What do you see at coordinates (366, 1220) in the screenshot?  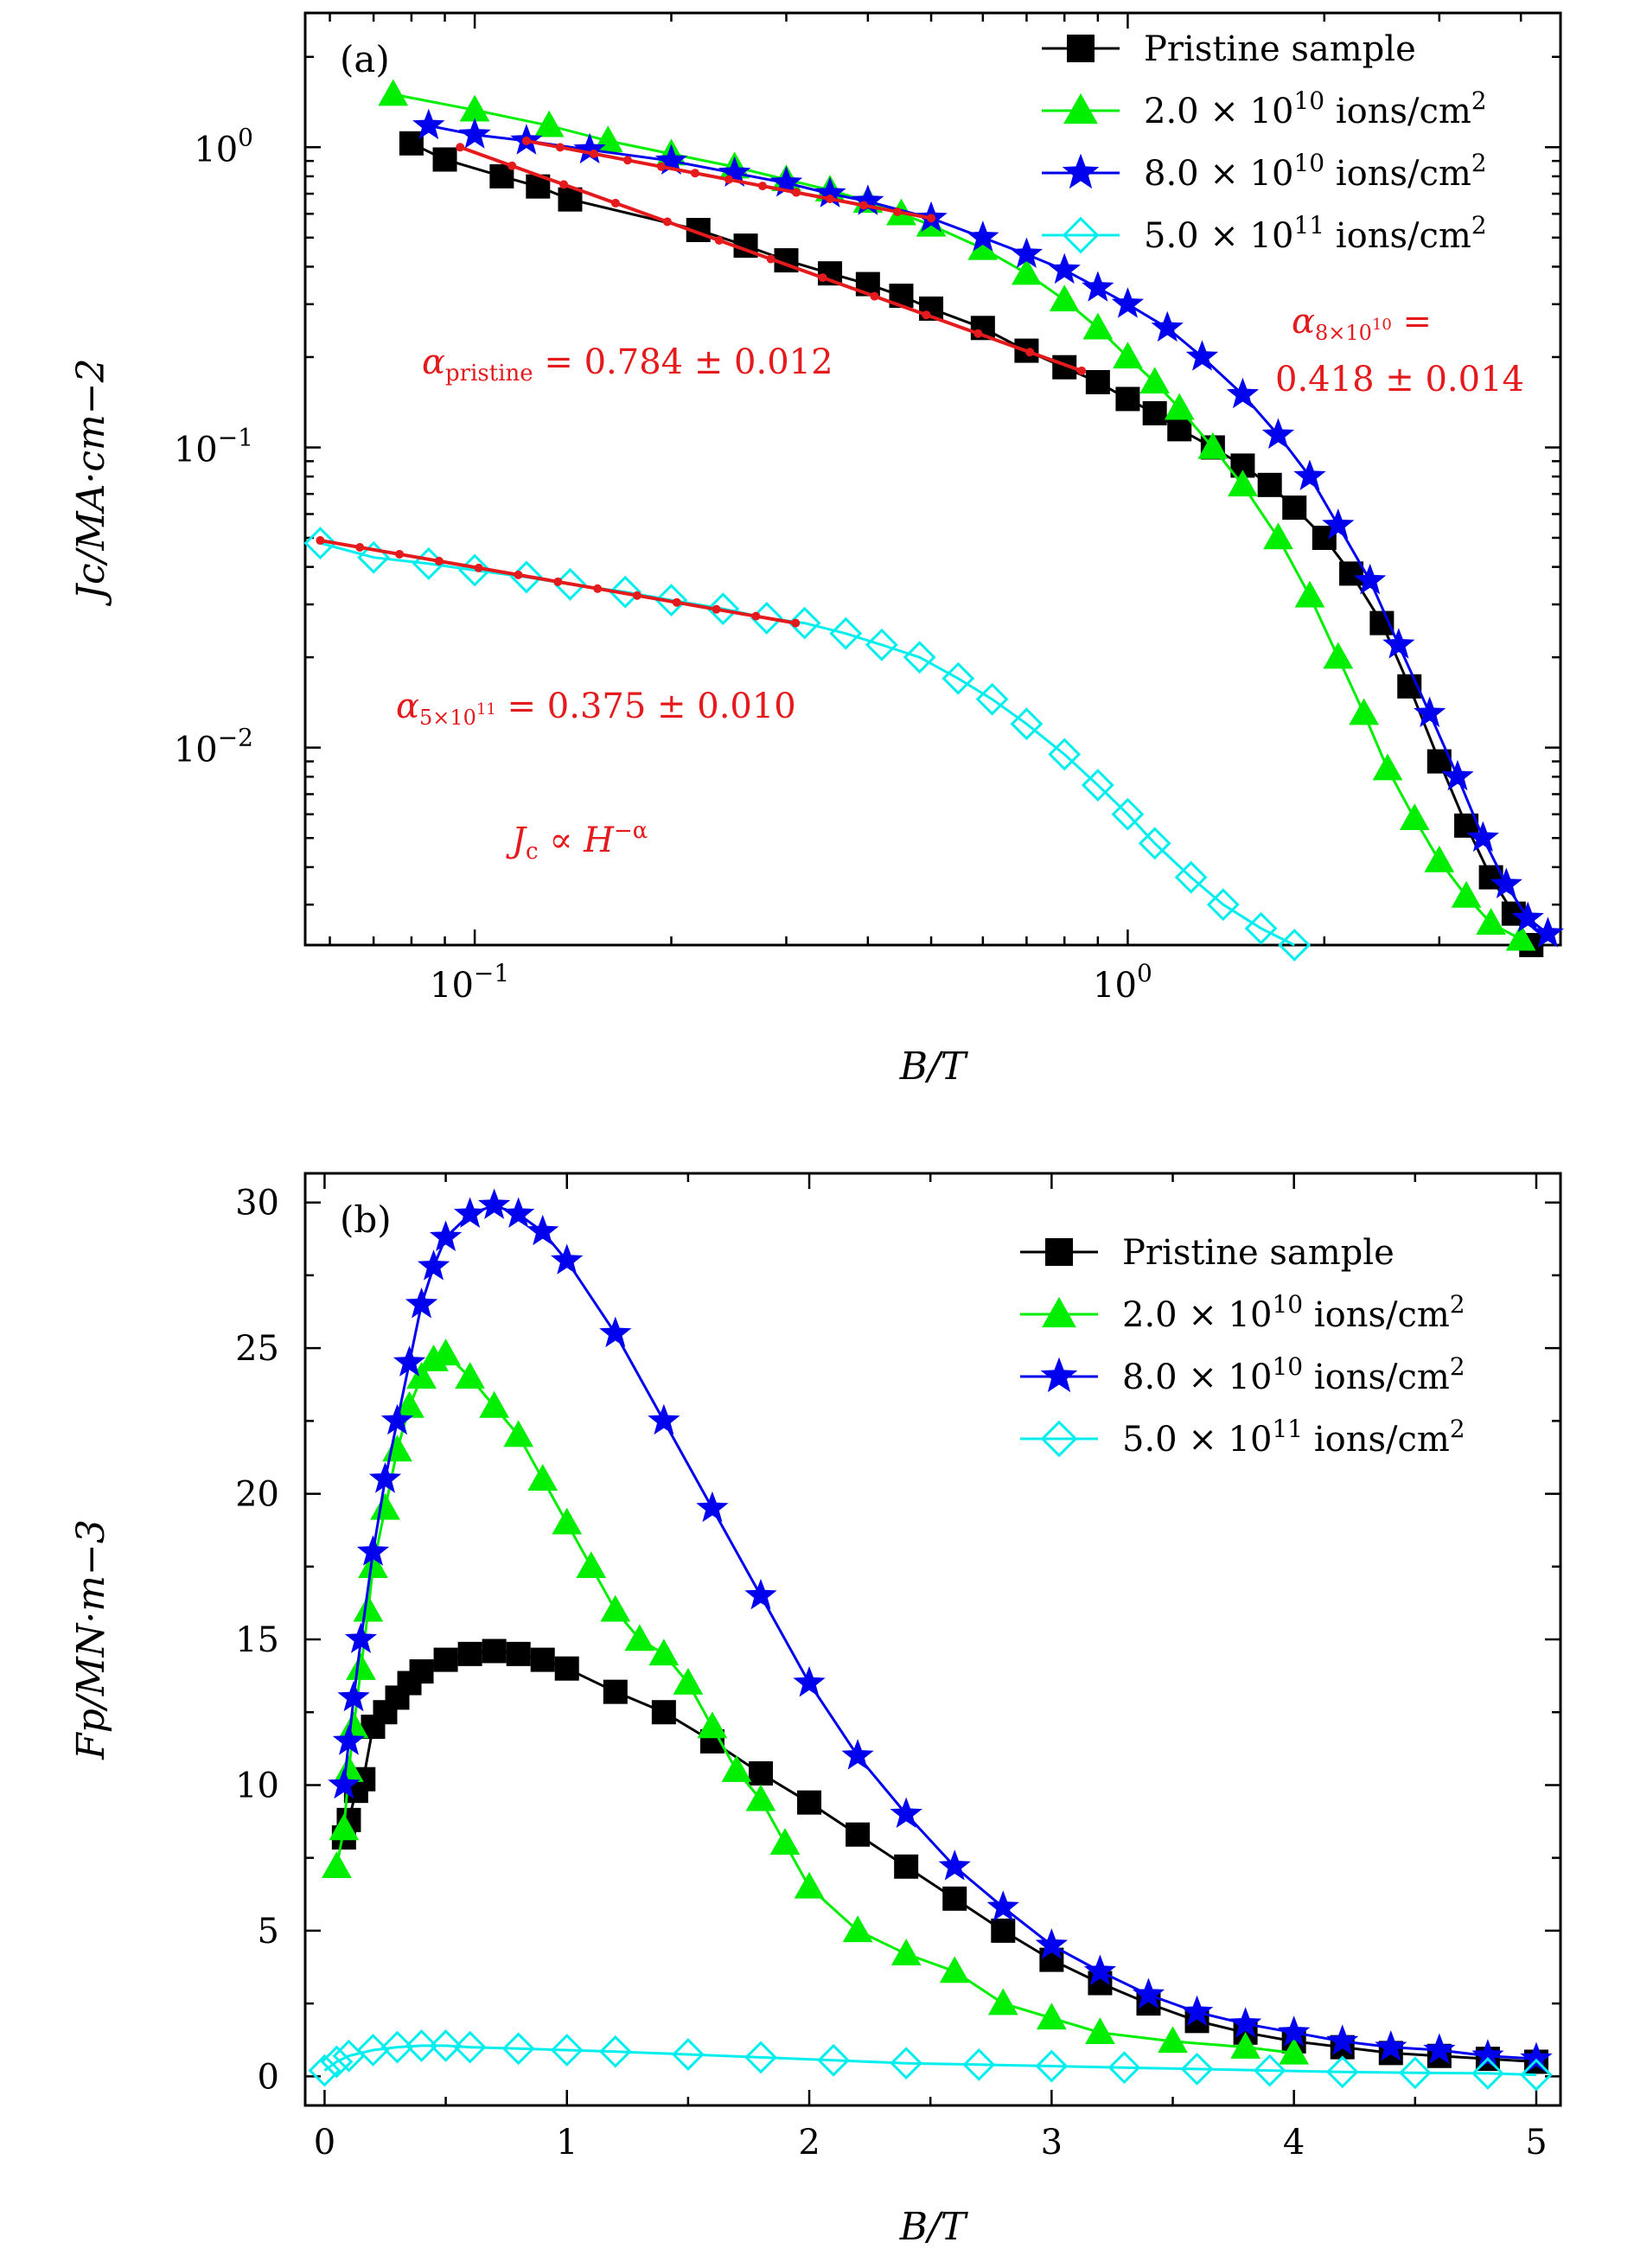 I see `panel-b-tag: (b)` at bounding box center [366, 1220].